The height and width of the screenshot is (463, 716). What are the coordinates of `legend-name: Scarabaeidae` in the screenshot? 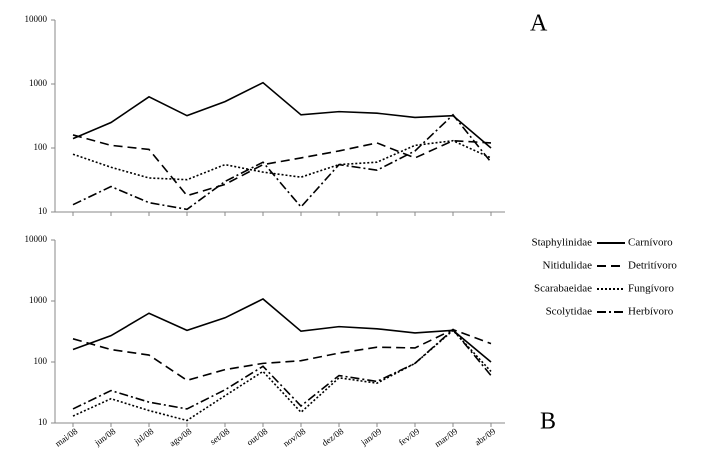 It's located at (563, 289).